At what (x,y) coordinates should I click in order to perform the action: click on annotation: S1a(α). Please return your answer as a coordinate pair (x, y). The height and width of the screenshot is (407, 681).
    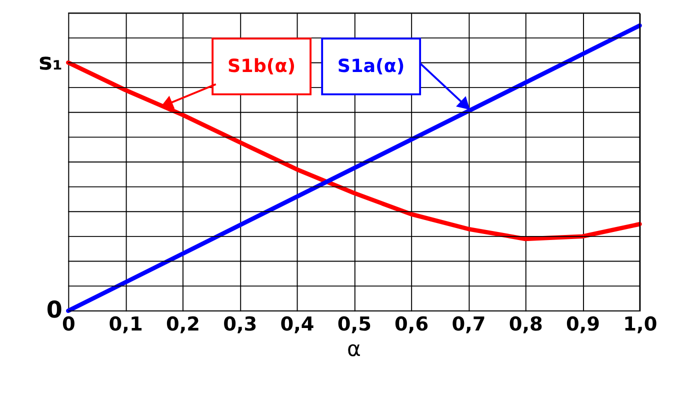
    Looking at the image, I should click on (371, 67).